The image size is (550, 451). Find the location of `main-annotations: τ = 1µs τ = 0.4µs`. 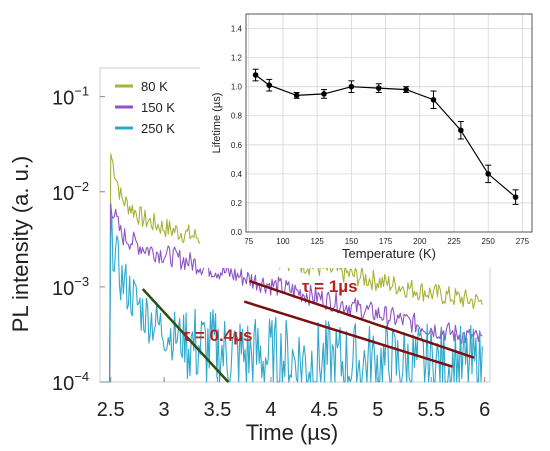

main-annotations: τ = 1µs τ = 0.4µs is located at coordinates (270, 311).